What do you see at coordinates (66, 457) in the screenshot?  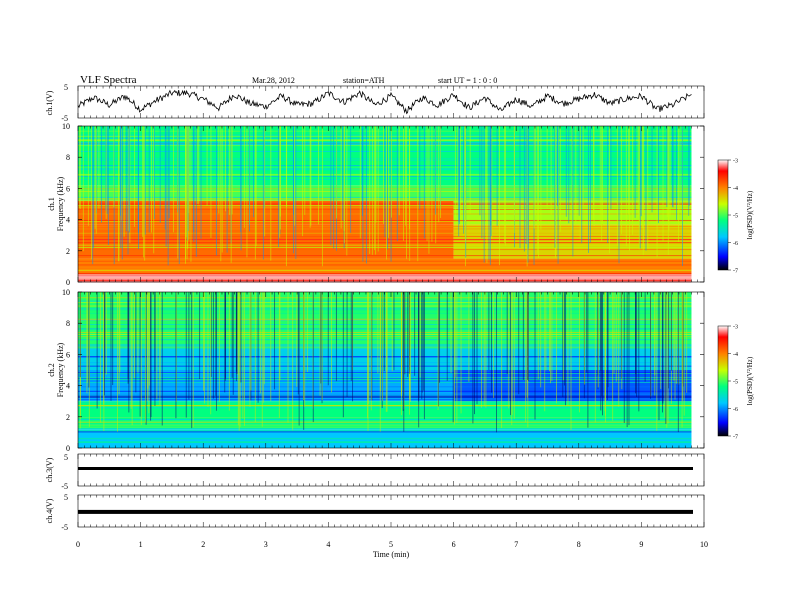 I see `ch3-ytick-top: 5` at bounding box center [66, 457].